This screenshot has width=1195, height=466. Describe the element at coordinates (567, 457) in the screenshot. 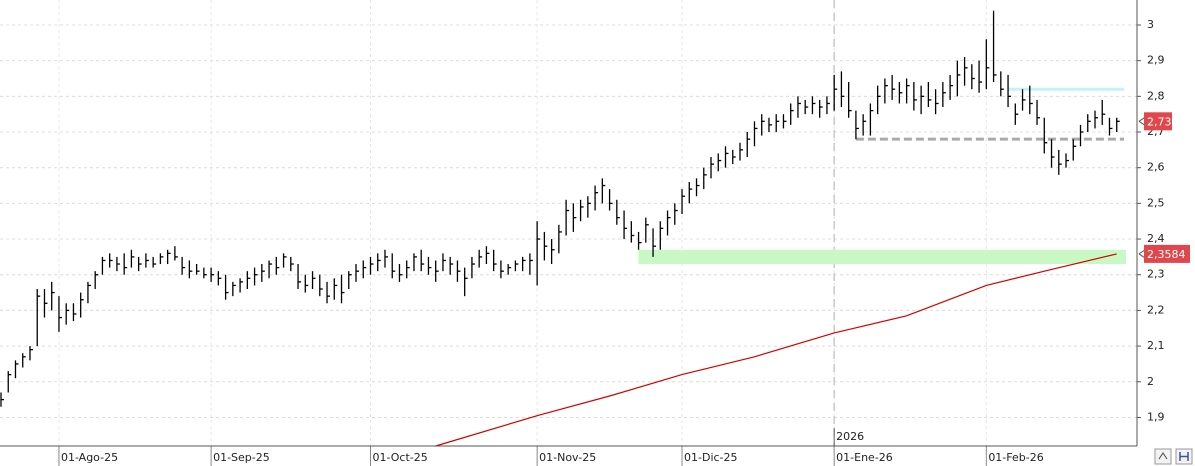

I see `x-tick-label: 01-Nov-25` at that location.